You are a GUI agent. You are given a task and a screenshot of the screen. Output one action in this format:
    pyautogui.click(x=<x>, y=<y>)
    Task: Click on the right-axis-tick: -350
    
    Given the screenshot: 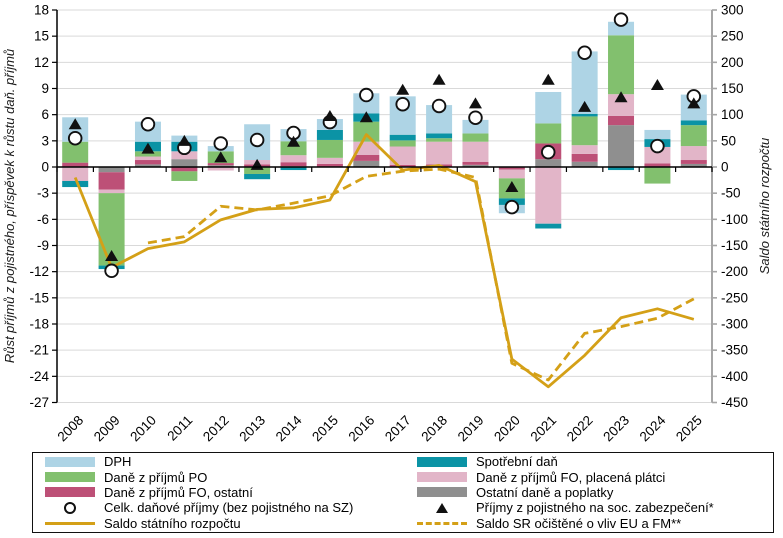 What is the action you would take?
    pyautogui.click(x=734, y=350)
    